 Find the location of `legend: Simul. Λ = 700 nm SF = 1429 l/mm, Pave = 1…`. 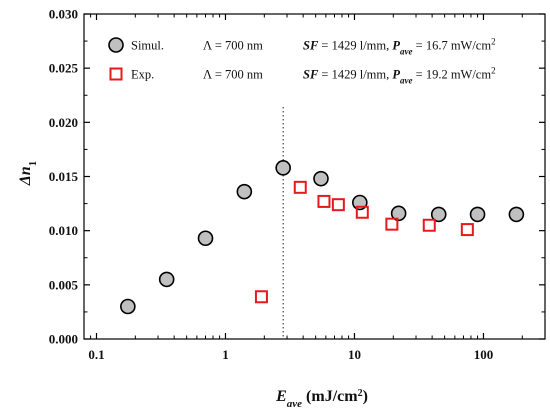

legend: Simul. Λ = 700 nm SF = 1429 l/mm, Pave = 1… is located at coordinates (302, 61).